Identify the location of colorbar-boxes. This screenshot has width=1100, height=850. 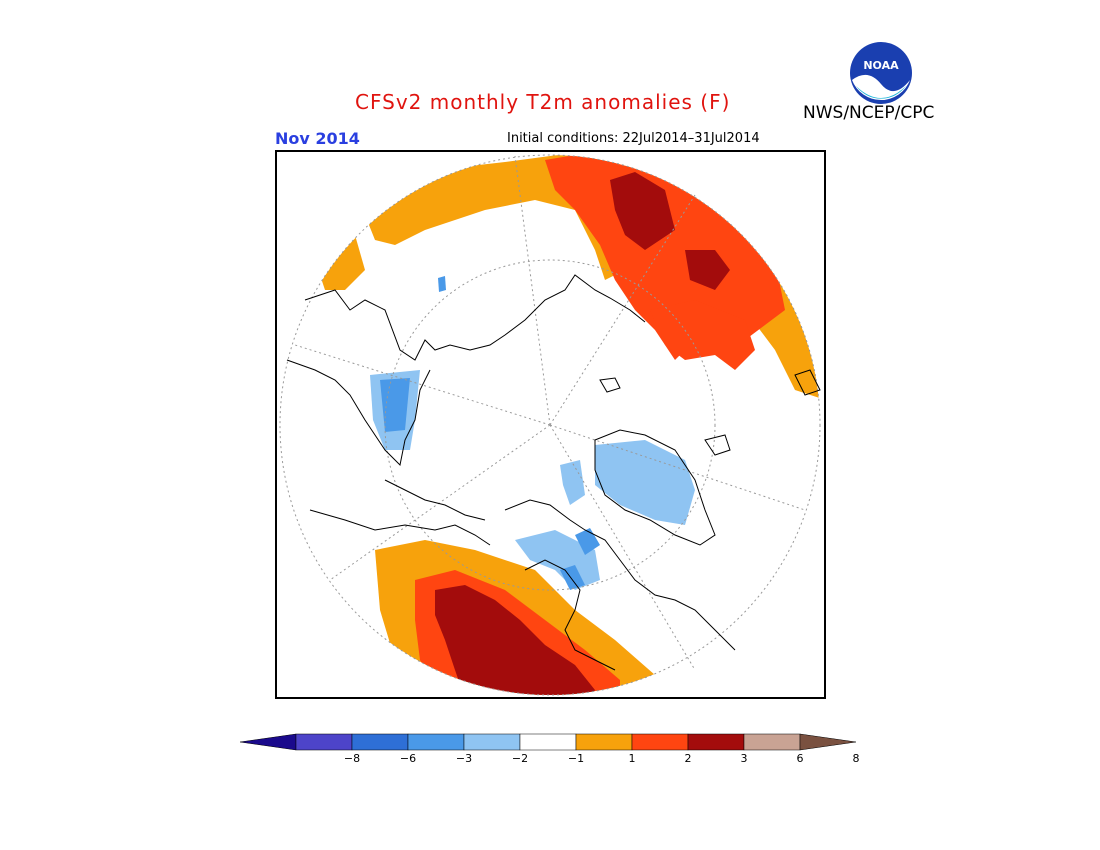
(548, 742).